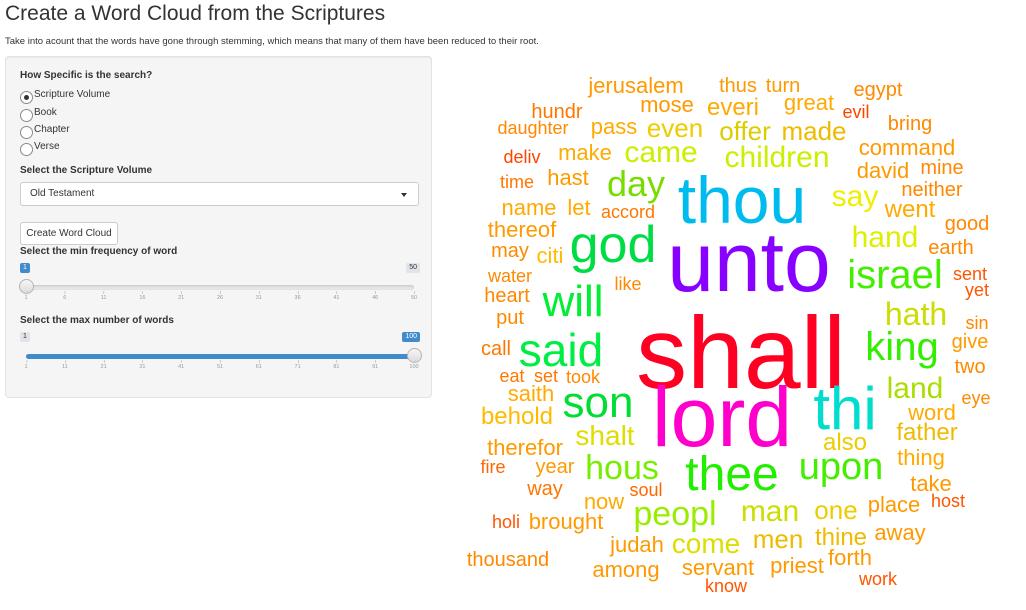 The image size is (1026, 610). I want to click on slider-tick-label: 26, so click(220, 296).